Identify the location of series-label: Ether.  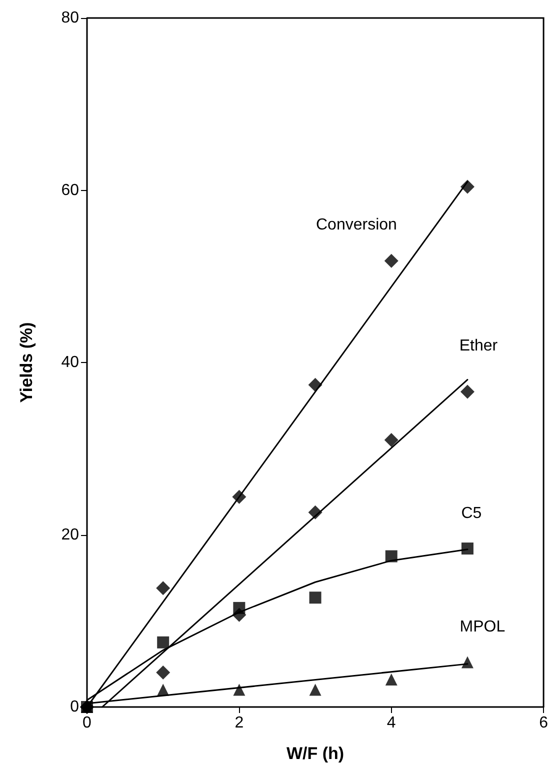
(478, 345).